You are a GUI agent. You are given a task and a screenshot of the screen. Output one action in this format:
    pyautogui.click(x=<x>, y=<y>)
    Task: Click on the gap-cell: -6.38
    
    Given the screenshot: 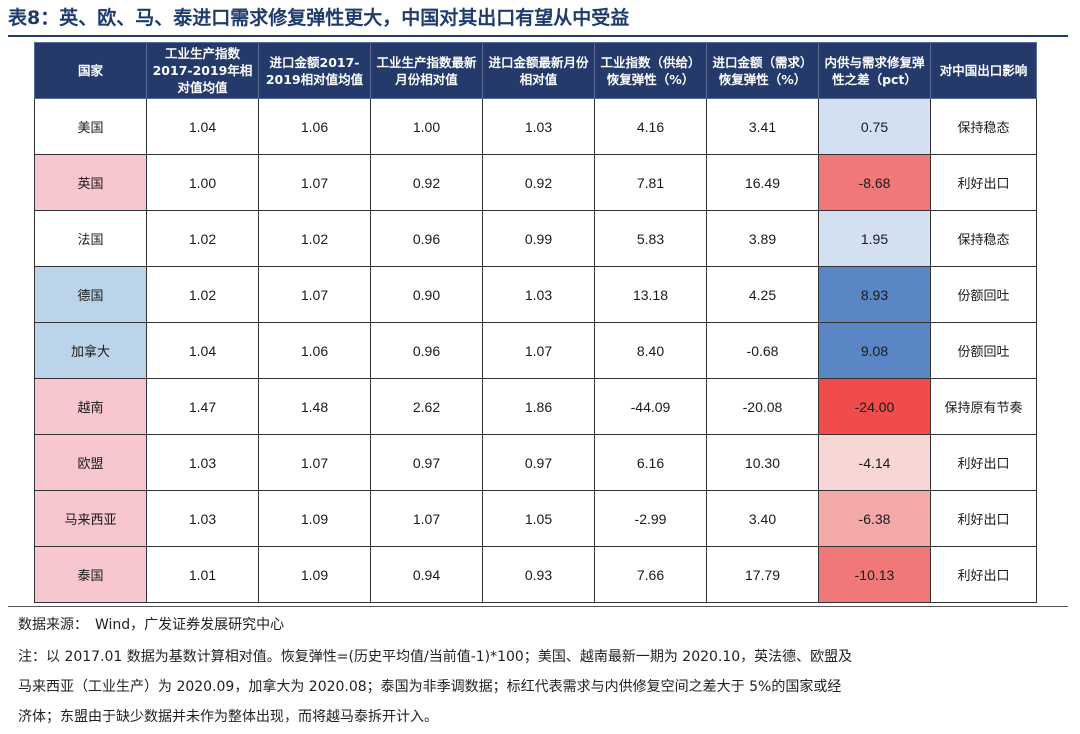 What is the action you would take?
    pyautogui.click(x=874, y=518)
    